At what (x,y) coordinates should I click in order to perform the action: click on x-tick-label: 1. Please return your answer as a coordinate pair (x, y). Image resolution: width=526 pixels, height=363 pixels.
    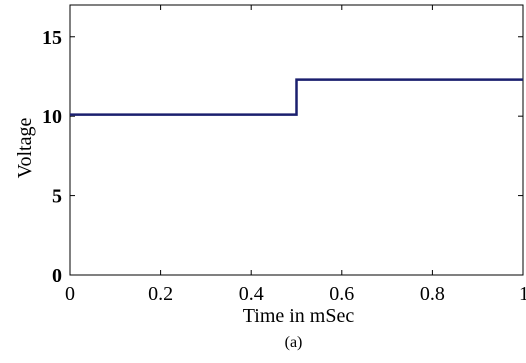
    Looking at the image, I should click on (522, 294).